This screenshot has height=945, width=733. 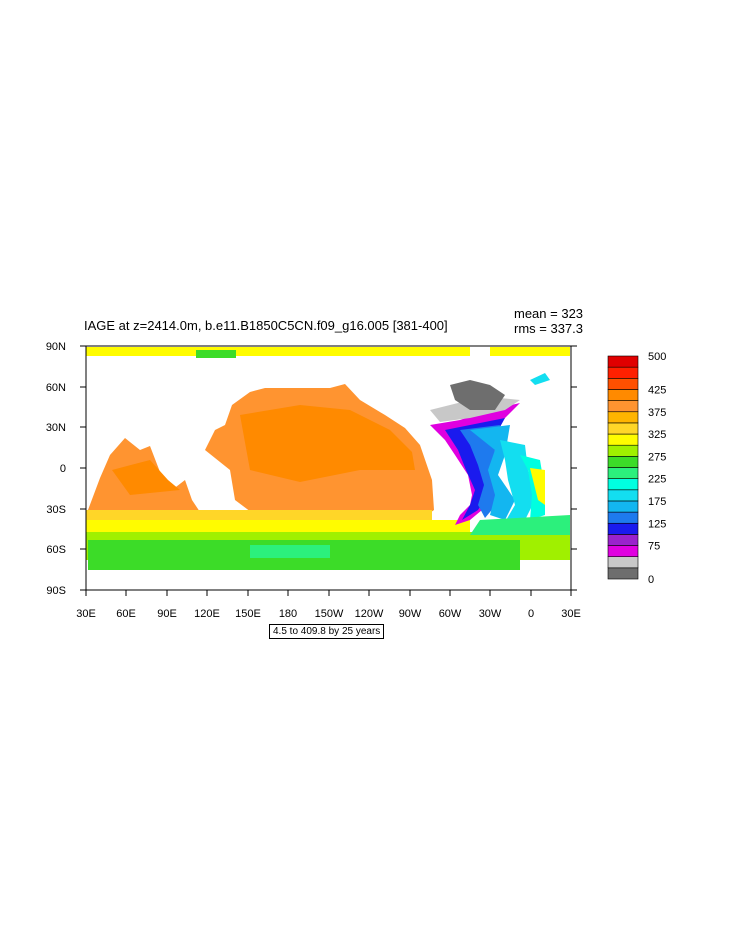 What do you see at coordinates (549, 313) in the screenshot?
I see `mean-value: mean = 323` at bounding box center [549, 313].